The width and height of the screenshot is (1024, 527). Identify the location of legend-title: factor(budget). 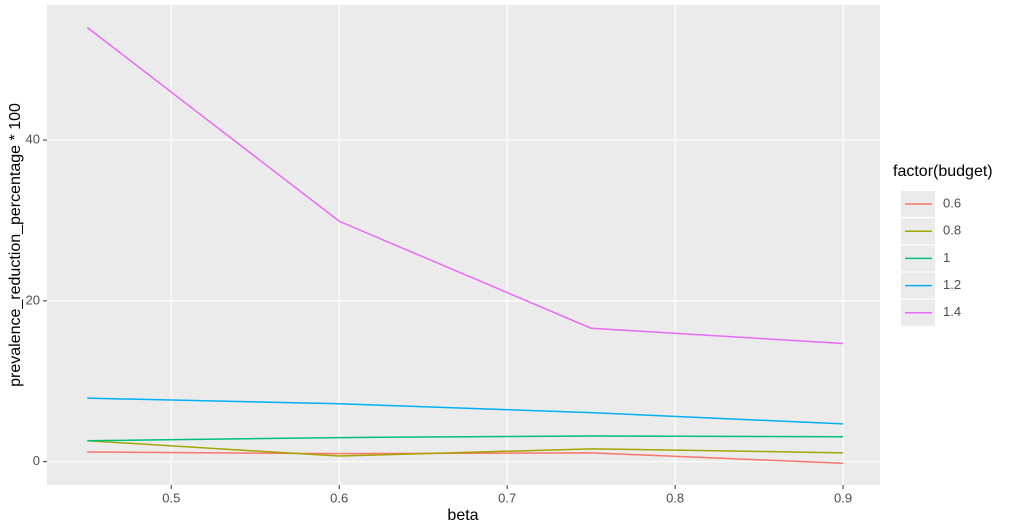
(943, 171).